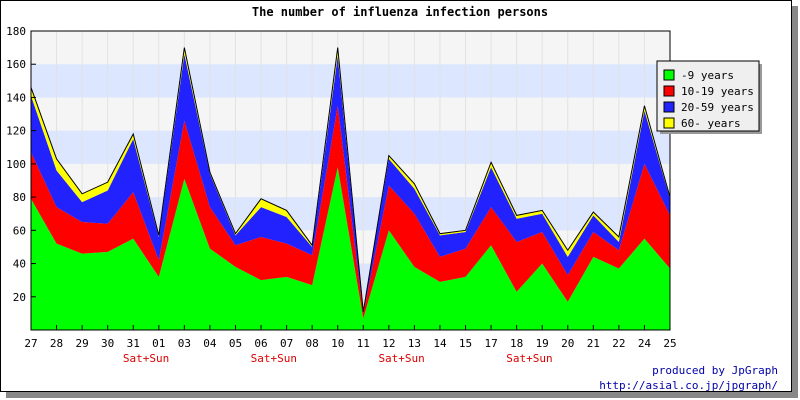 The width and height of the screenshot is (800, 400). I want to click on y-tick-label: 60, so click(19, 230).